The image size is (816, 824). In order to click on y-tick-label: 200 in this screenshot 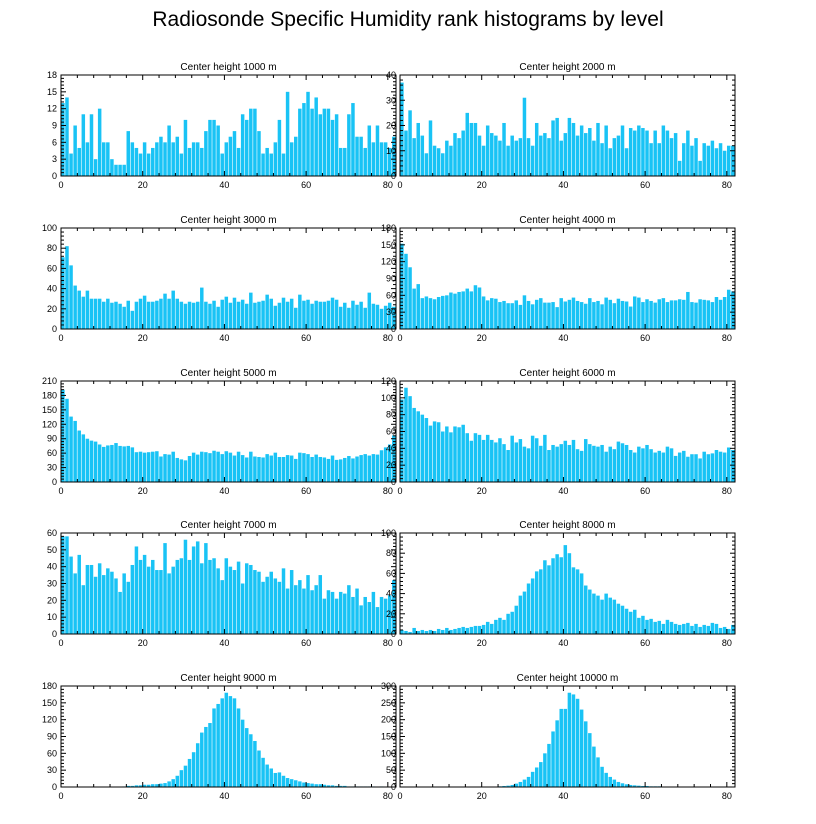, I will do `click(388, 720)`.